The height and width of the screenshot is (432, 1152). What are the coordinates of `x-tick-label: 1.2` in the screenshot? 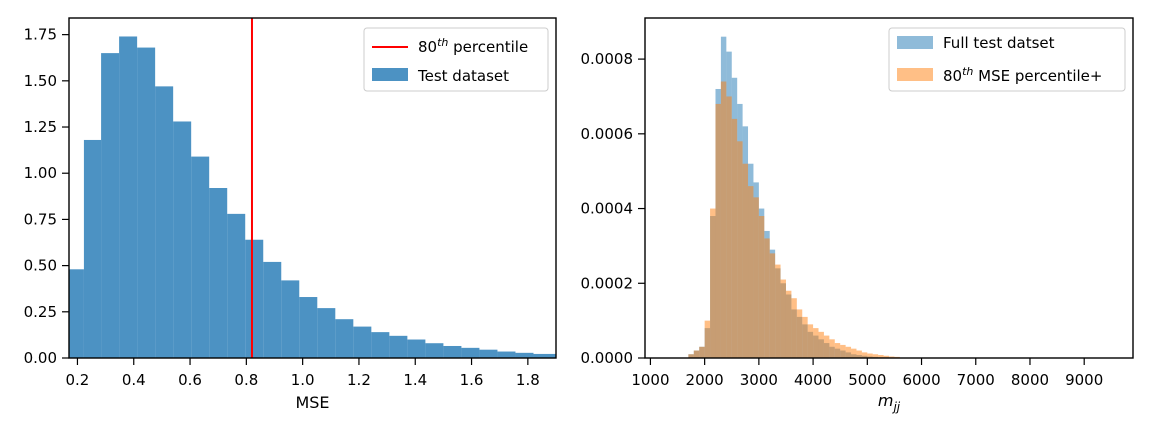 It's located at (359, 380).